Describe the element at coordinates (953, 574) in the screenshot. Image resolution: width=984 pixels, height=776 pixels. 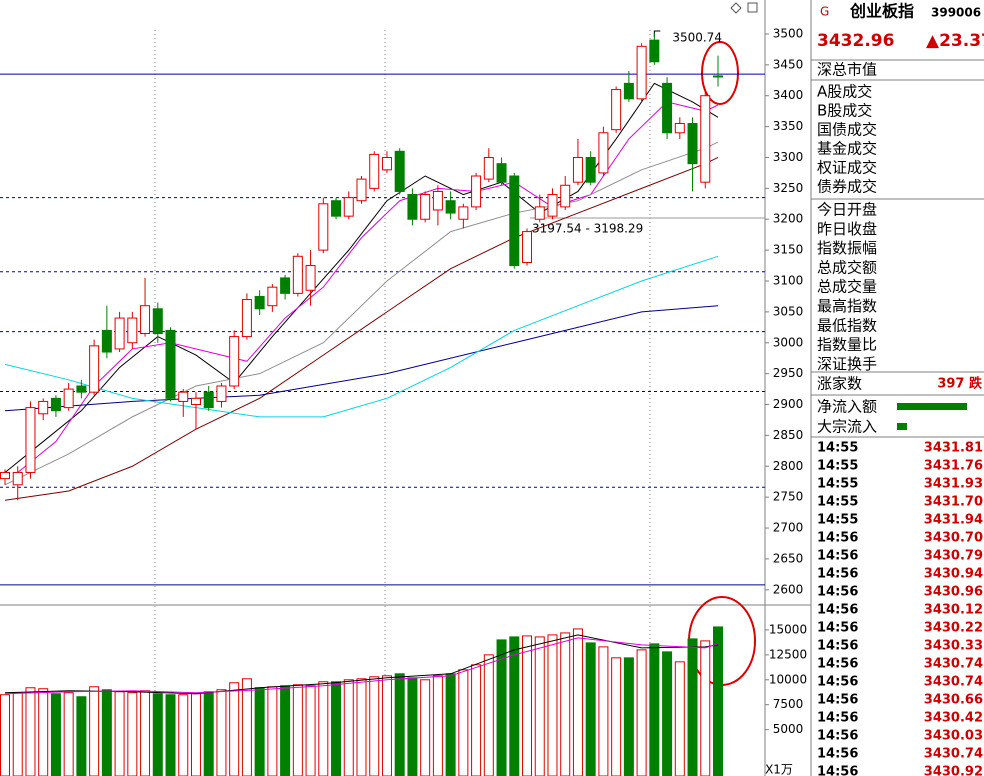
I see `tick-price: 3430.94` at that location.